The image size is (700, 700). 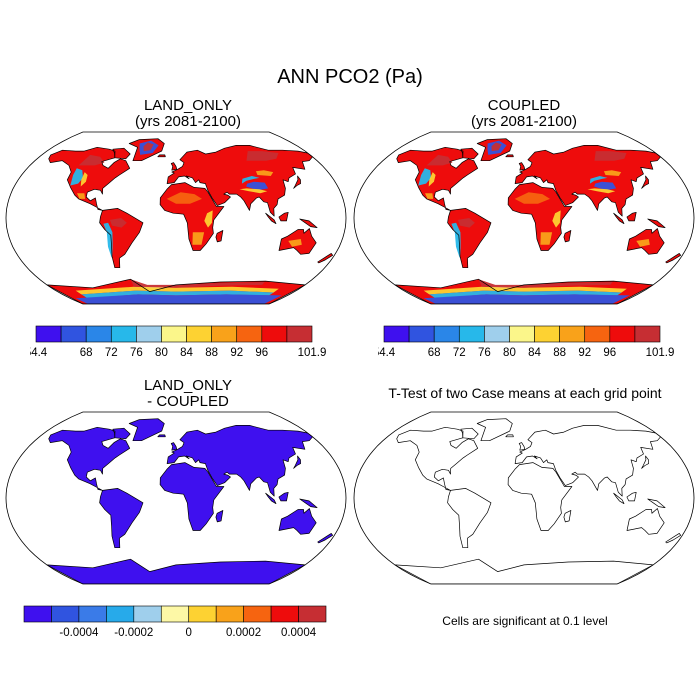 I want to click on coastline-sumatra, so click(x=619, y=498).